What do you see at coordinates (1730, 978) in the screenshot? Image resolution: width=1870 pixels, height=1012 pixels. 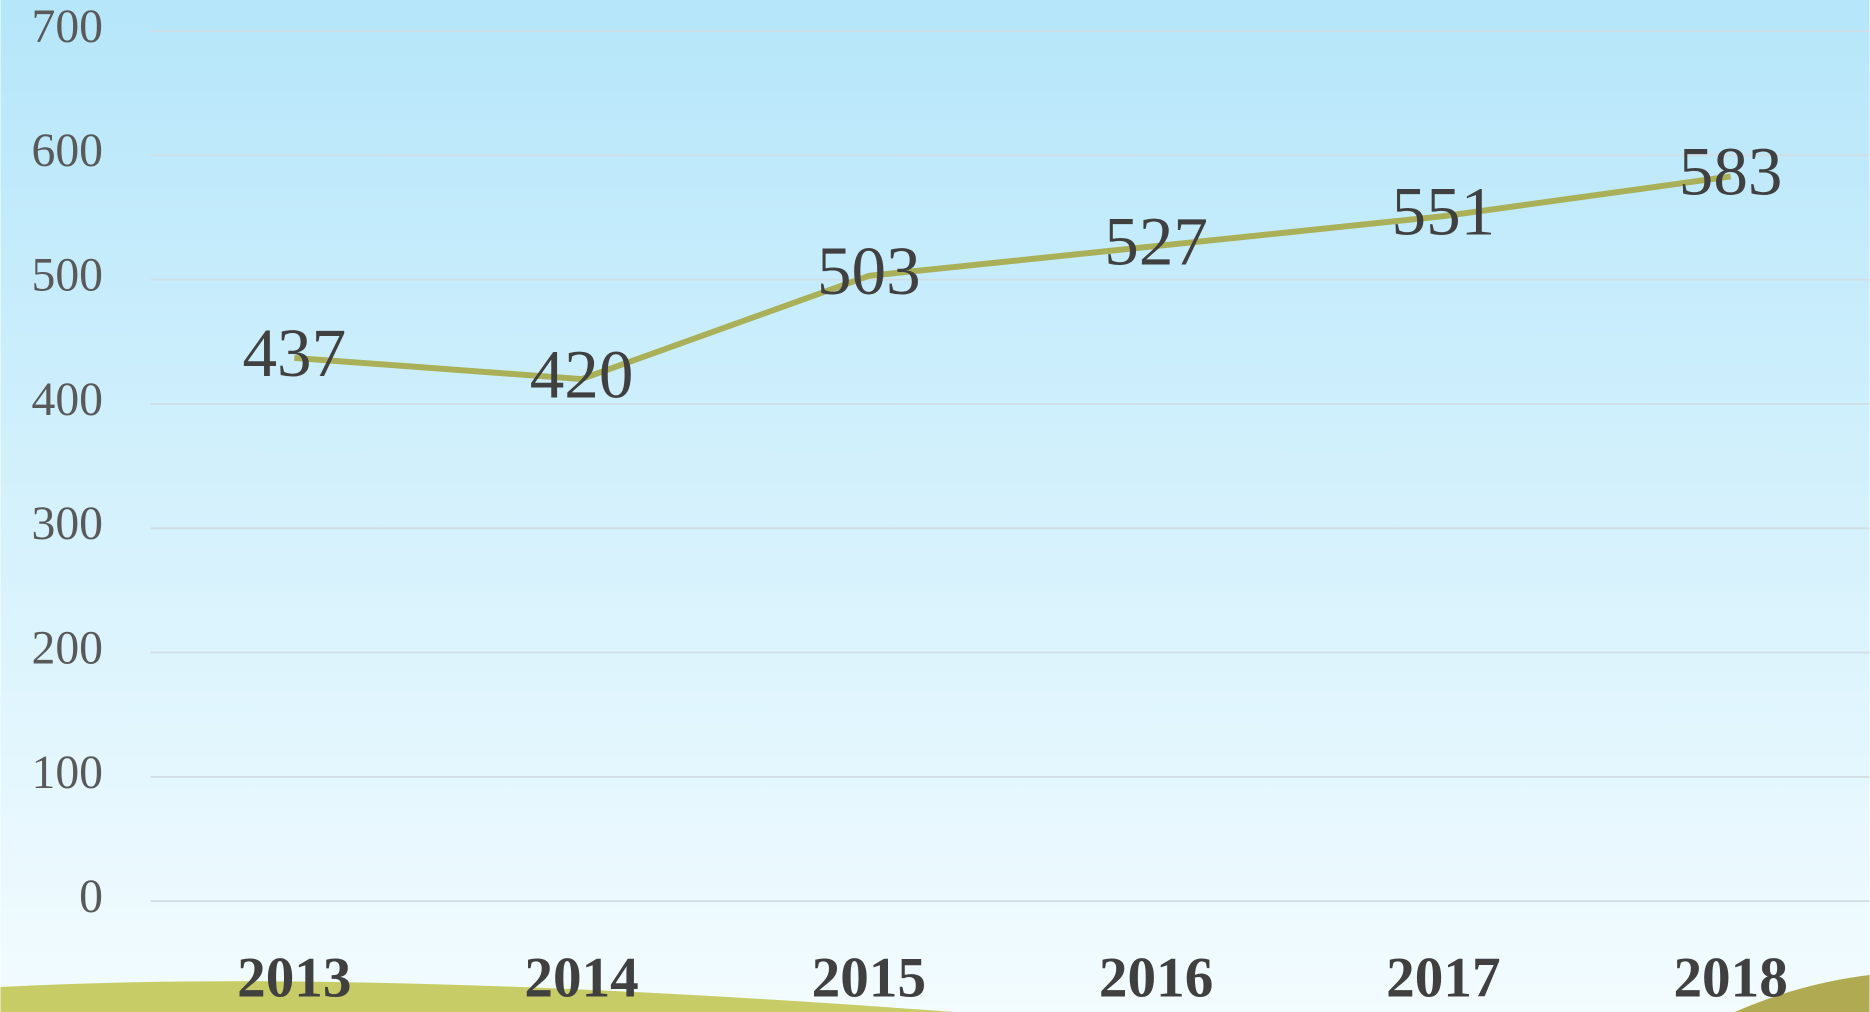 I see `x-tick-label: 2018` at bounding box center [1730, 978].